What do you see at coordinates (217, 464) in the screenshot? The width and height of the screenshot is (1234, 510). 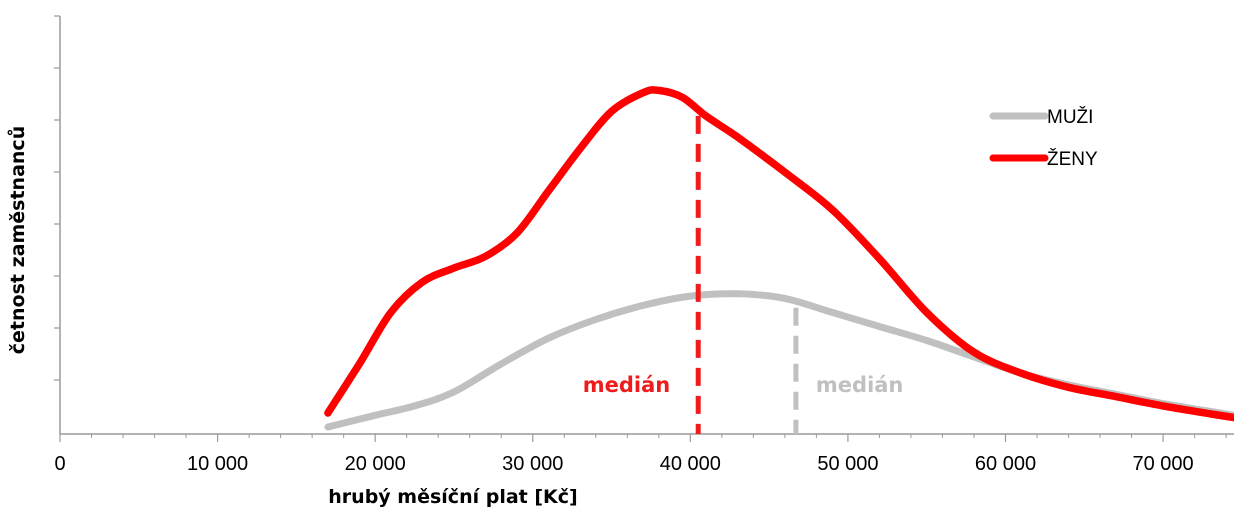 I see `x-tick-label: 10 000` at bounding box center [217, 464].